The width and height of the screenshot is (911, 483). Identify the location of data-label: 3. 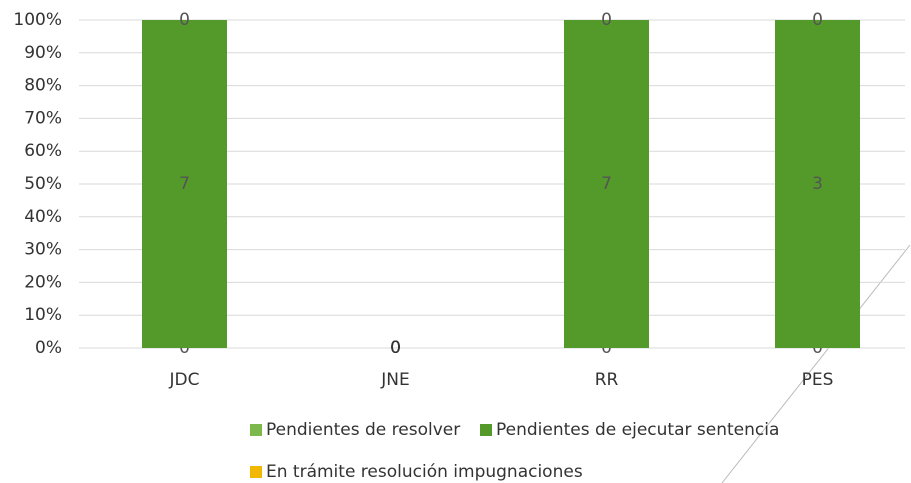
(817, 184).